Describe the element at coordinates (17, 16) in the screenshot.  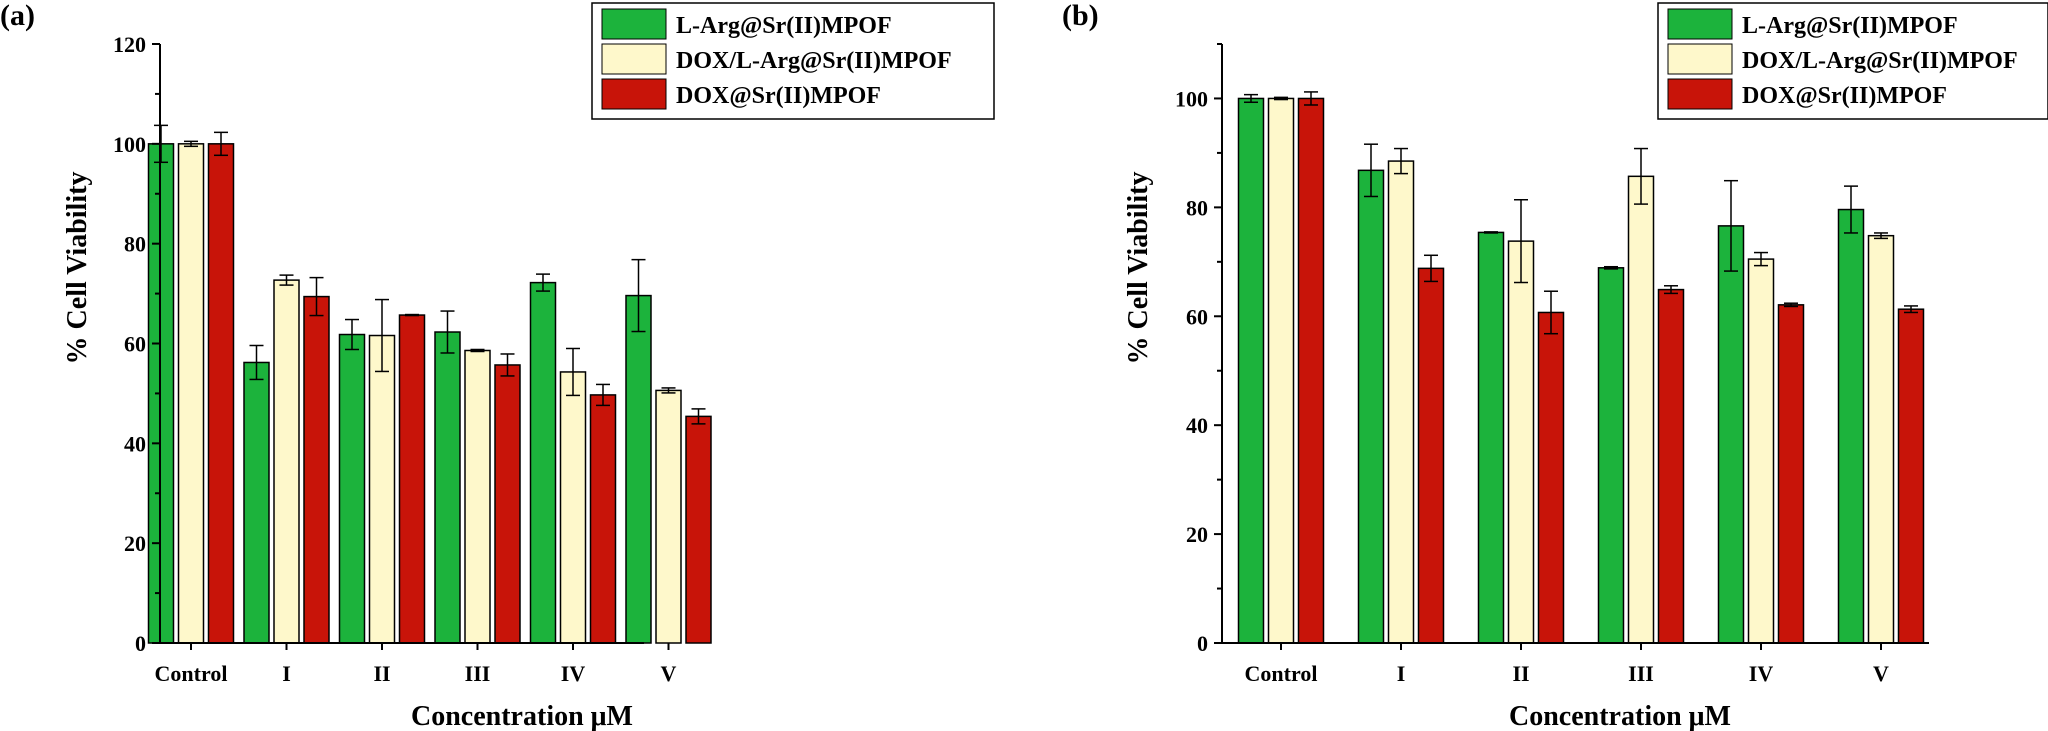
I see `panel-label: (a)` at that location.